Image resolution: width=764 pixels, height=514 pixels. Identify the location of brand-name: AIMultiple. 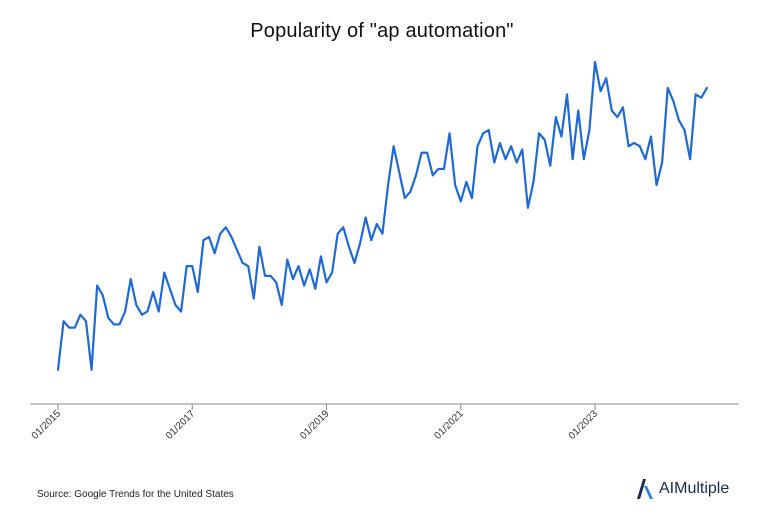
(694, 488).